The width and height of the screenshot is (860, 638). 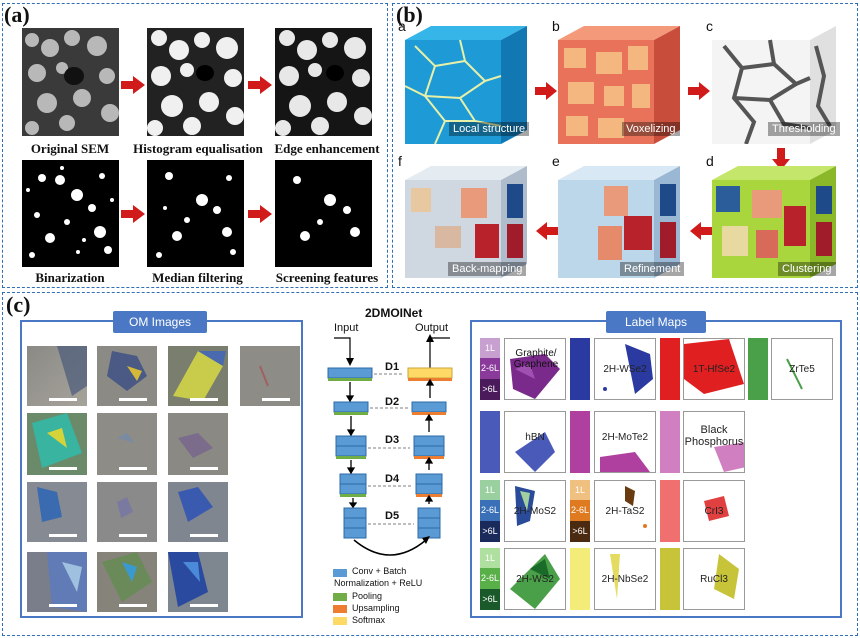 I want to click on caption-median: Median filtering, so click(x=197, y=277).